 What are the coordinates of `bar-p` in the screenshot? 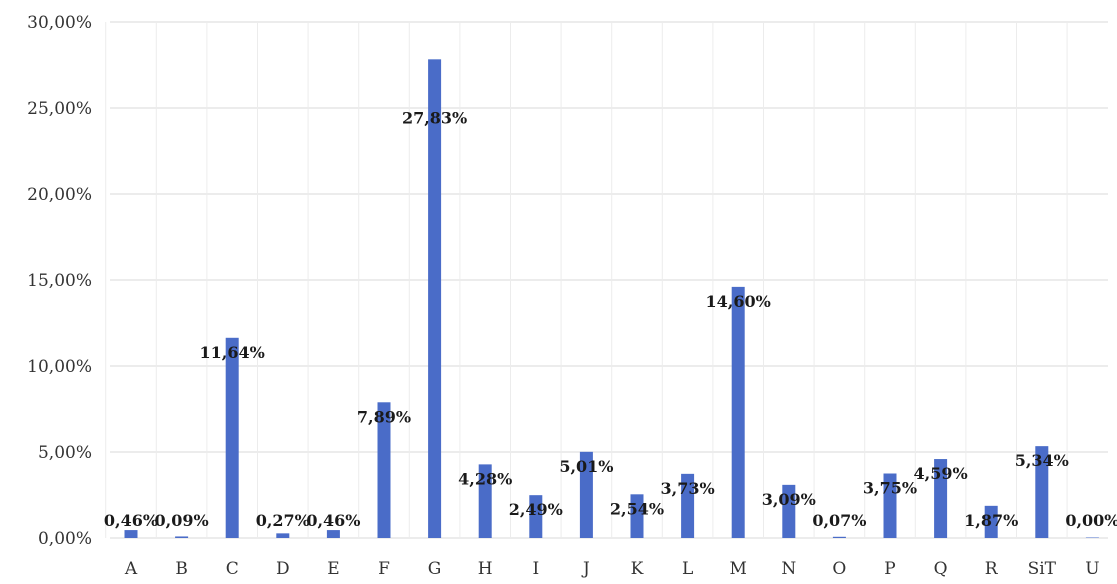 It's located at (890, 505).